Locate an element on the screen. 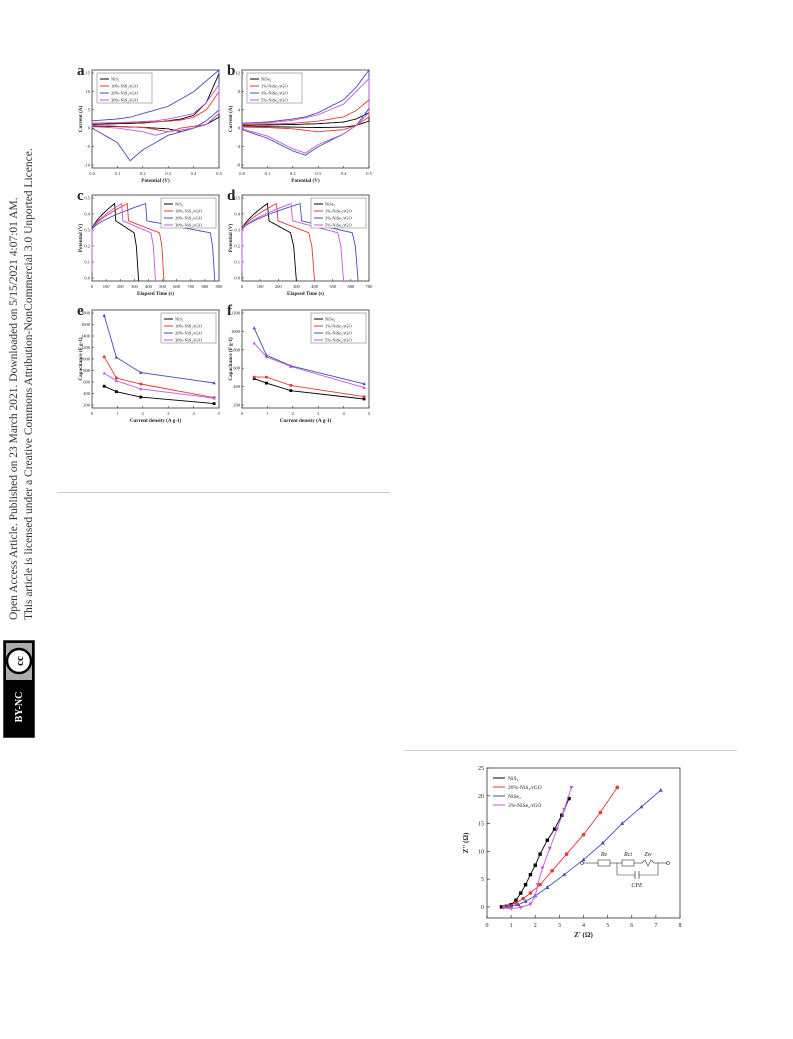 This screenshot has width=793, height=1039. panel-letter-d: d is located at coordinates (231, 196).